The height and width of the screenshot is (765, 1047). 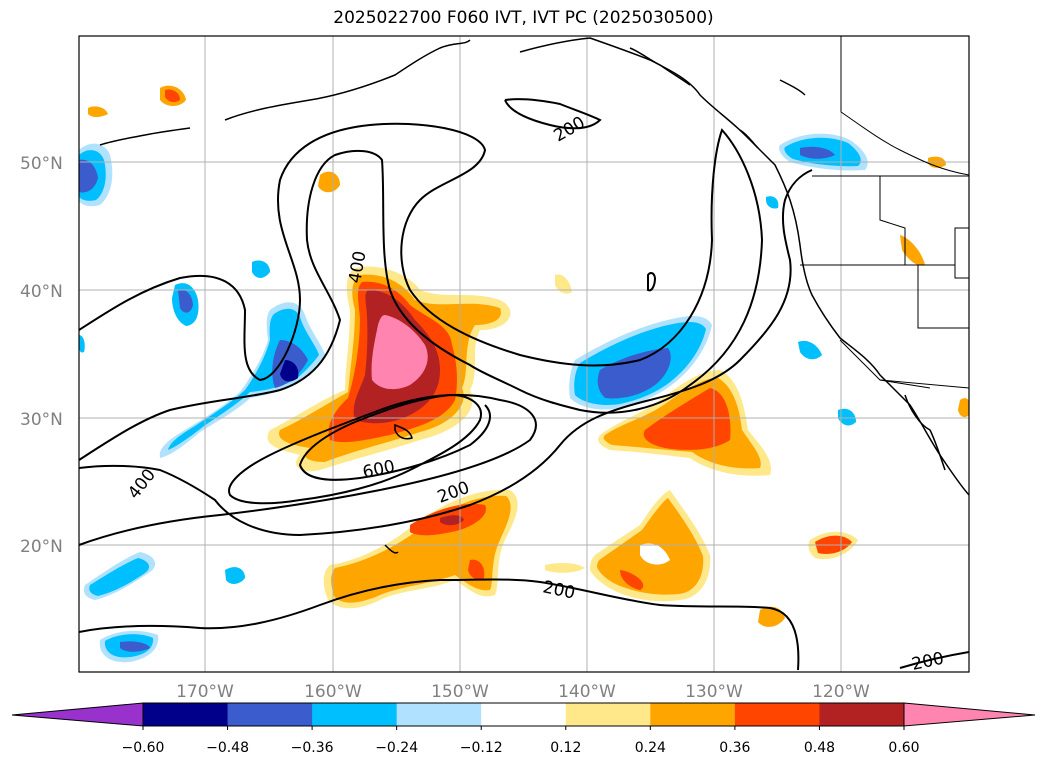 What do you see at coordinates (333, 692) in the screenshot?
I see `lon-label: 160°W` at bounding box center [333, 692].